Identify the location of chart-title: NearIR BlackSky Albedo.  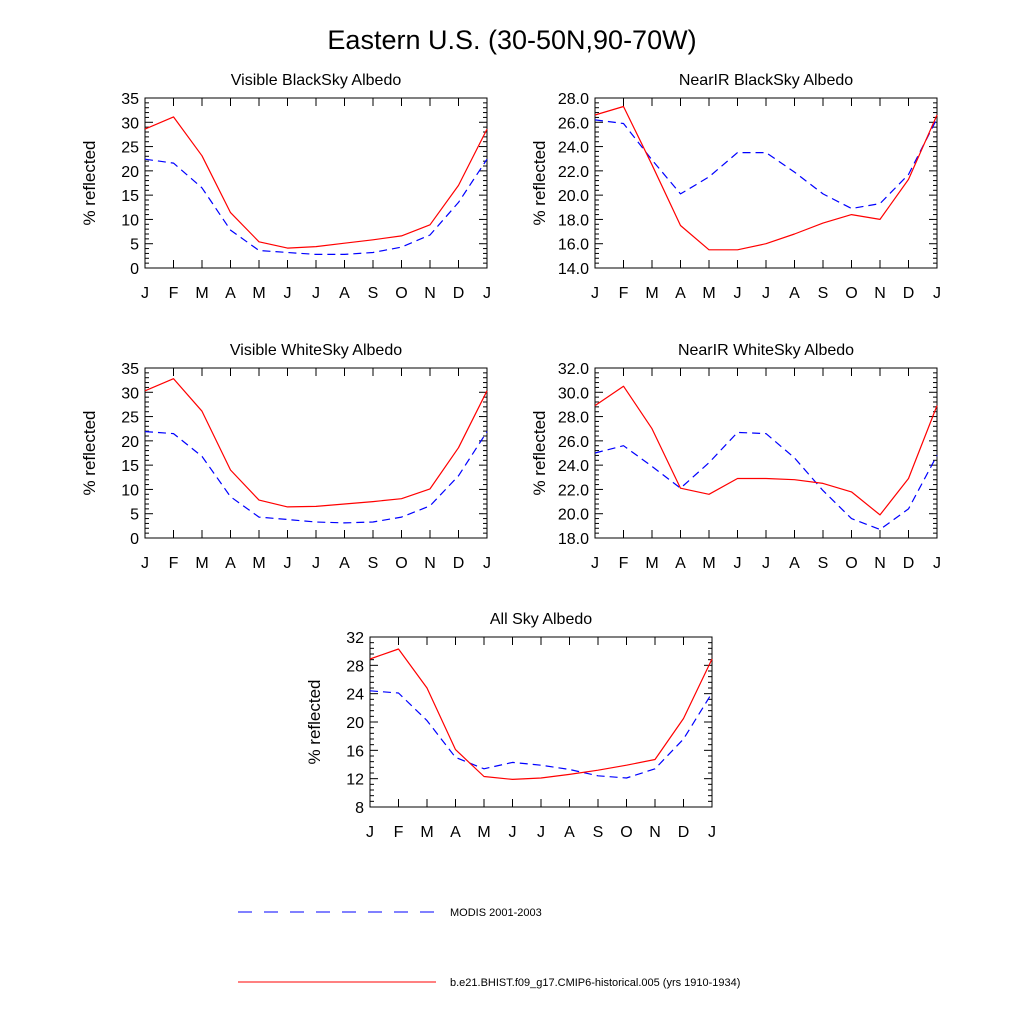
(766, 80).